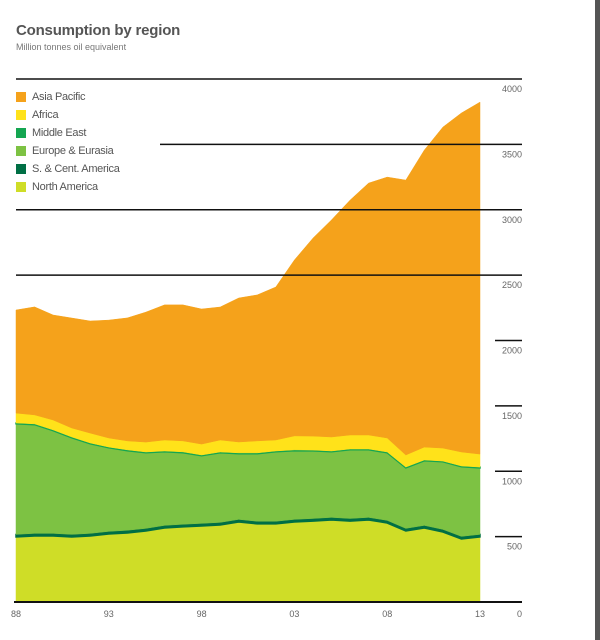 Image resolution: width=600 pixels, height=640 pixels. I want to click on x-tick-label: 08, so click(387, 614).